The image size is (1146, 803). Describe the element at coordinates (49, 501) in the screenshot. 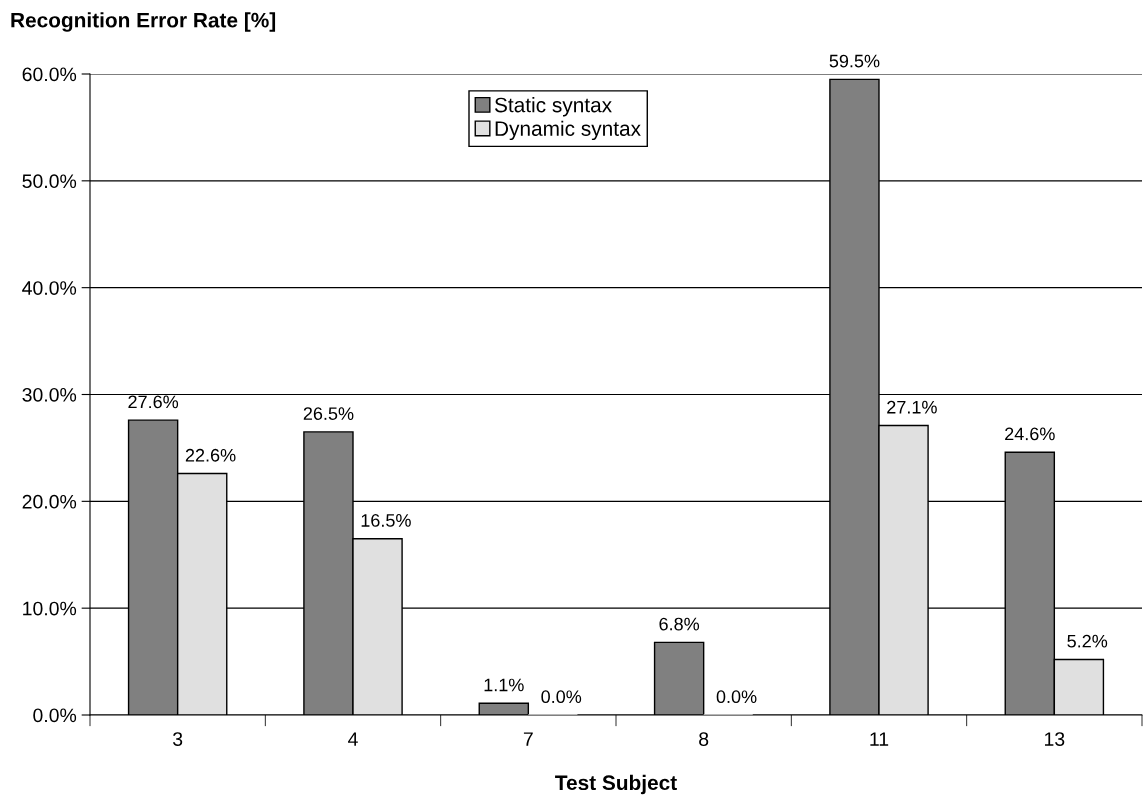

I see `y-tick-label: 20.0%` at that location.